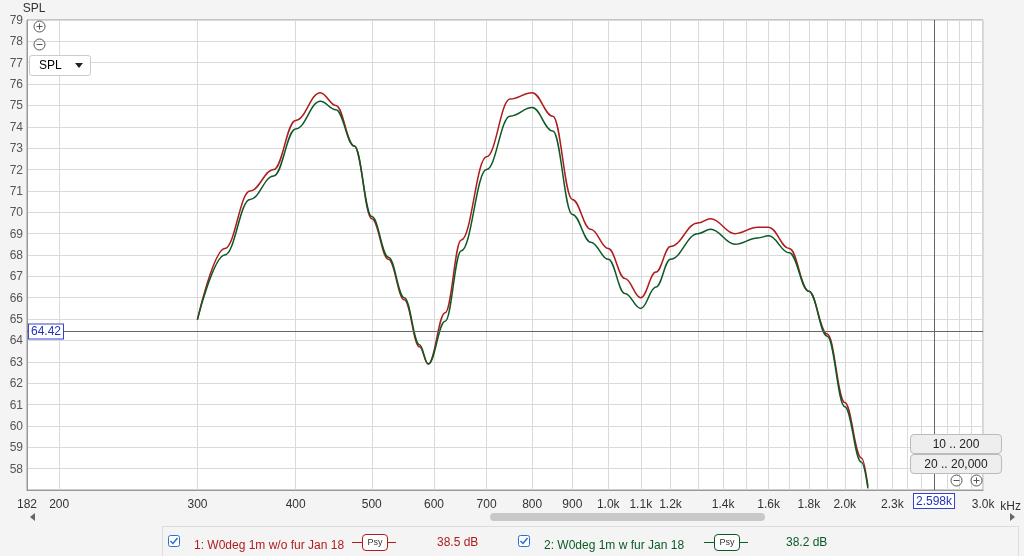 The width and height of the screenshot is (1024, 556). Describe the element at coordinates (16, 447) in the screenshot. I see `y-tick-label: 59` at that location.